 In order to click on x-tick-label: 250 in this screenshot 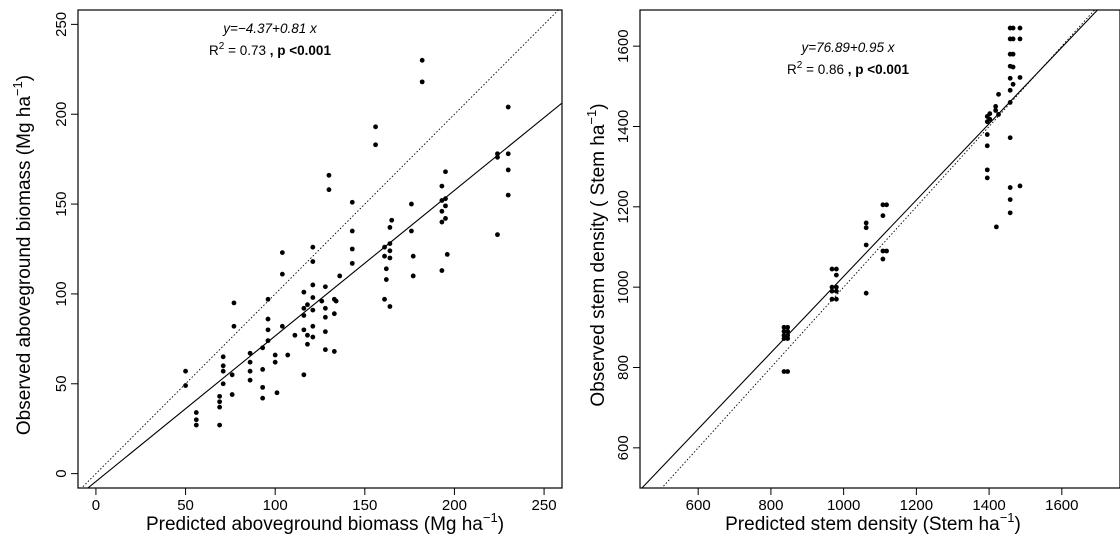, I will do `click(544, 505)`.